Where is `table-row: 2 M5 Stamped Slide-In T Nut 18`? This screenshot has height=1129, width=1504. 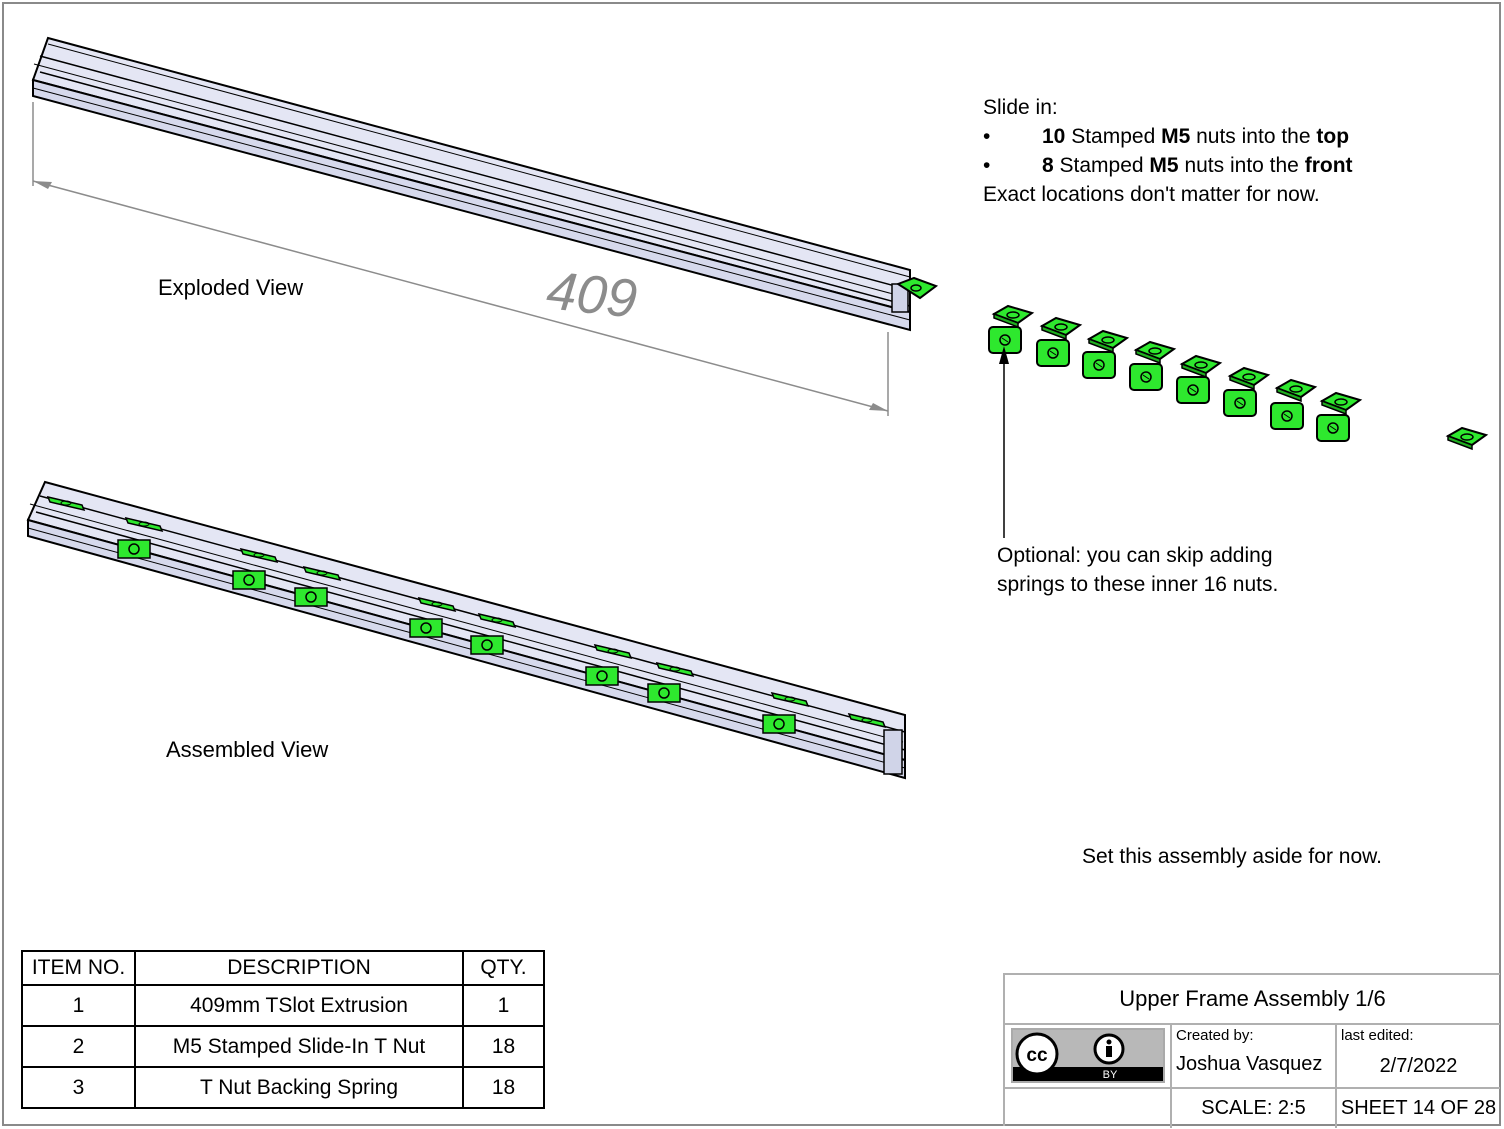
table-row: 2 M5 Stamped Slide-In T Nut 18 is located at coordinates (283, 1046).